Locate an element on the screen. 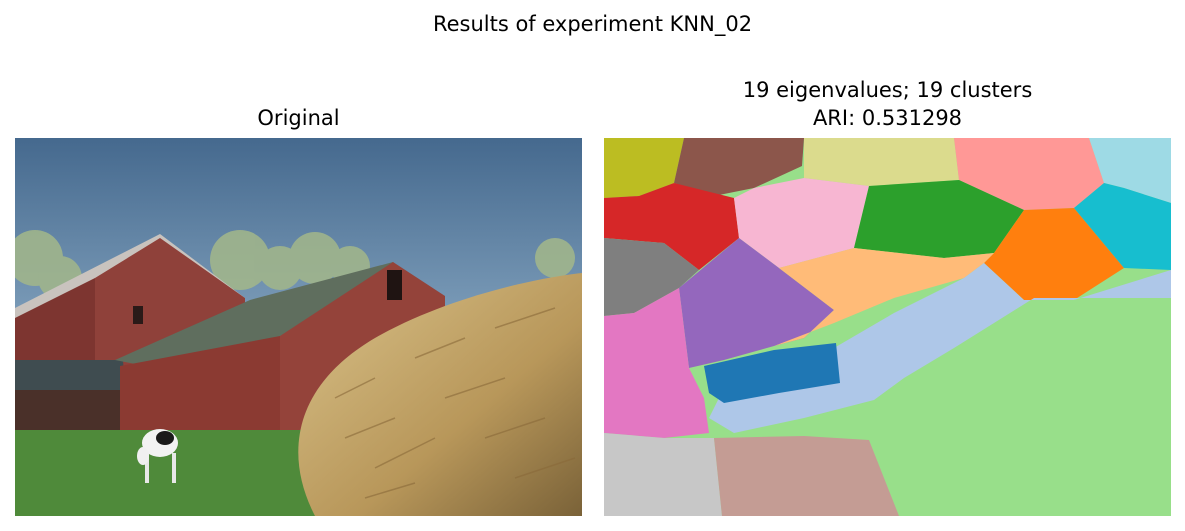  segment-peach is located at coordinates (884, 297).